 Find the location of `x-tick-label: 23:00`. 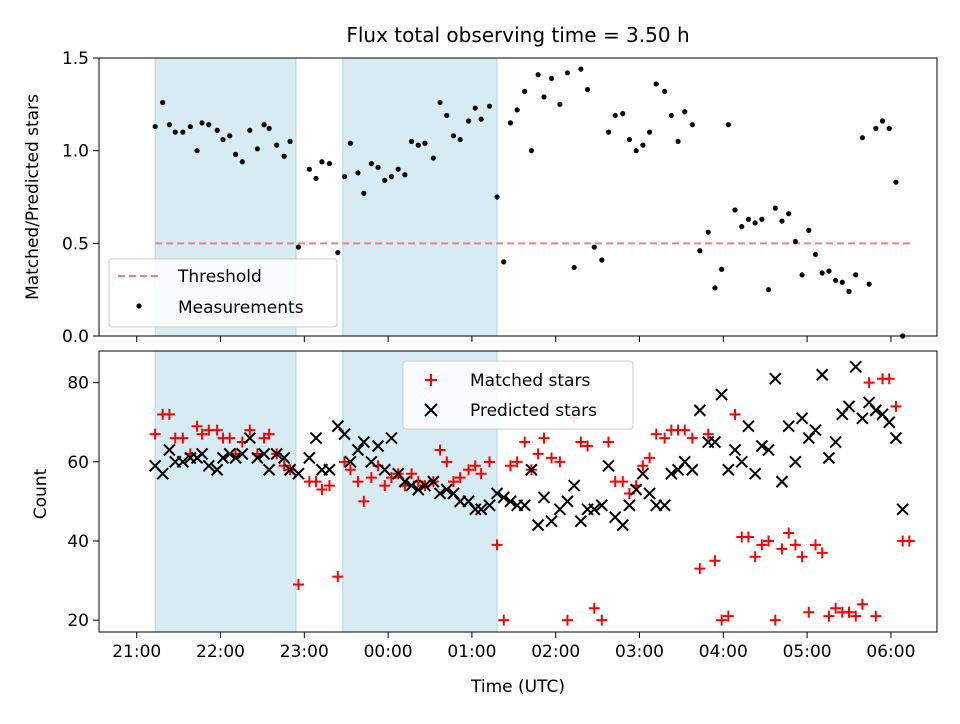

x-tick-label: 23:00 is located at coordinates (304, 652).